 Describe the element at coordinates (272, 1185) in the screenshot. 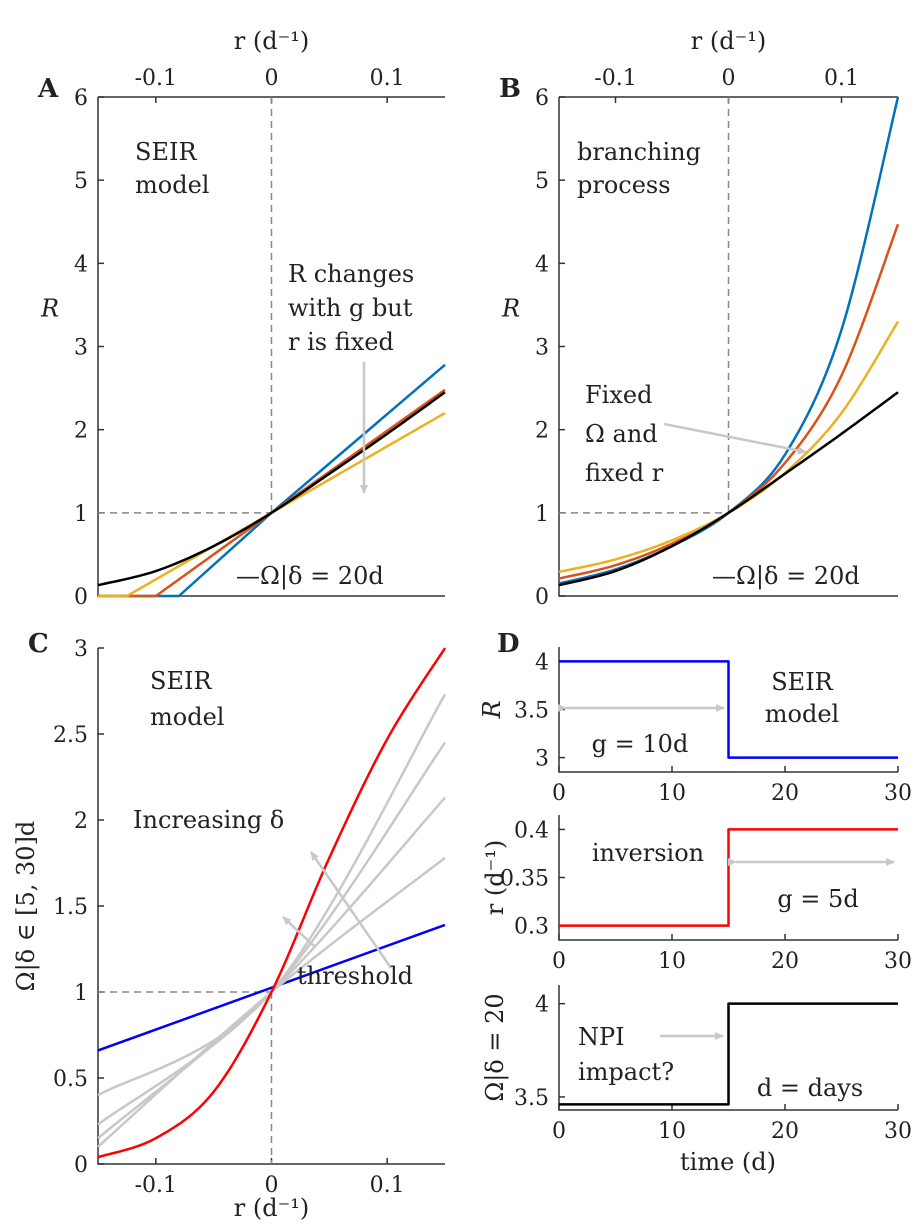

I see `panel-c-x-tick-label: 0` at that location.